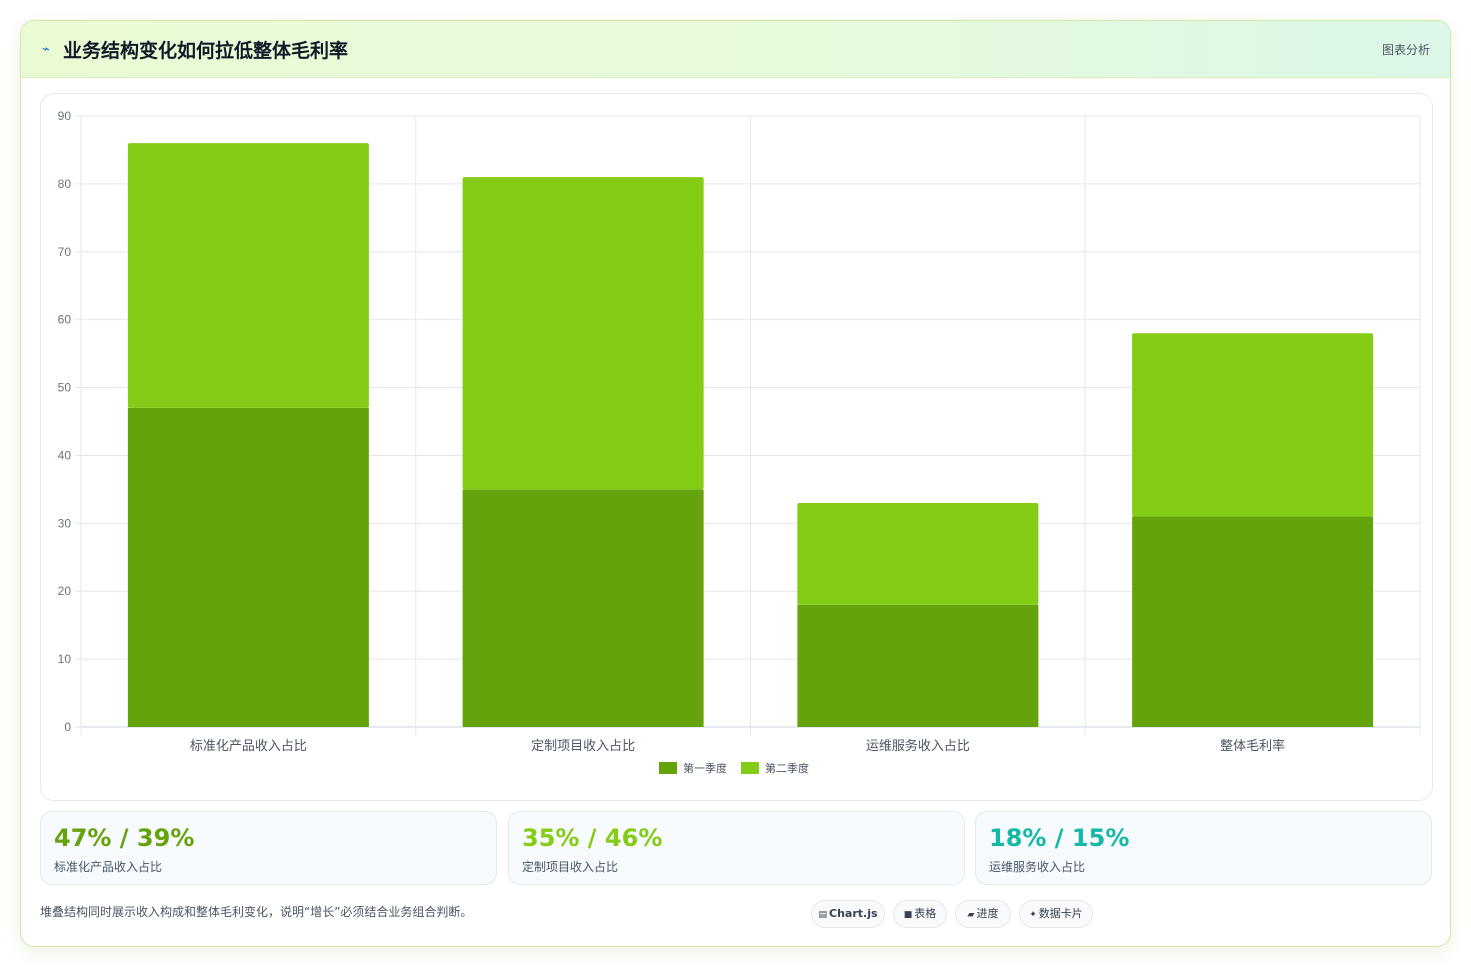 The height and width of the screenshot is (967, 1471). I want to click on chart-analysis-tag: 图表分析, so click(1405, 50).